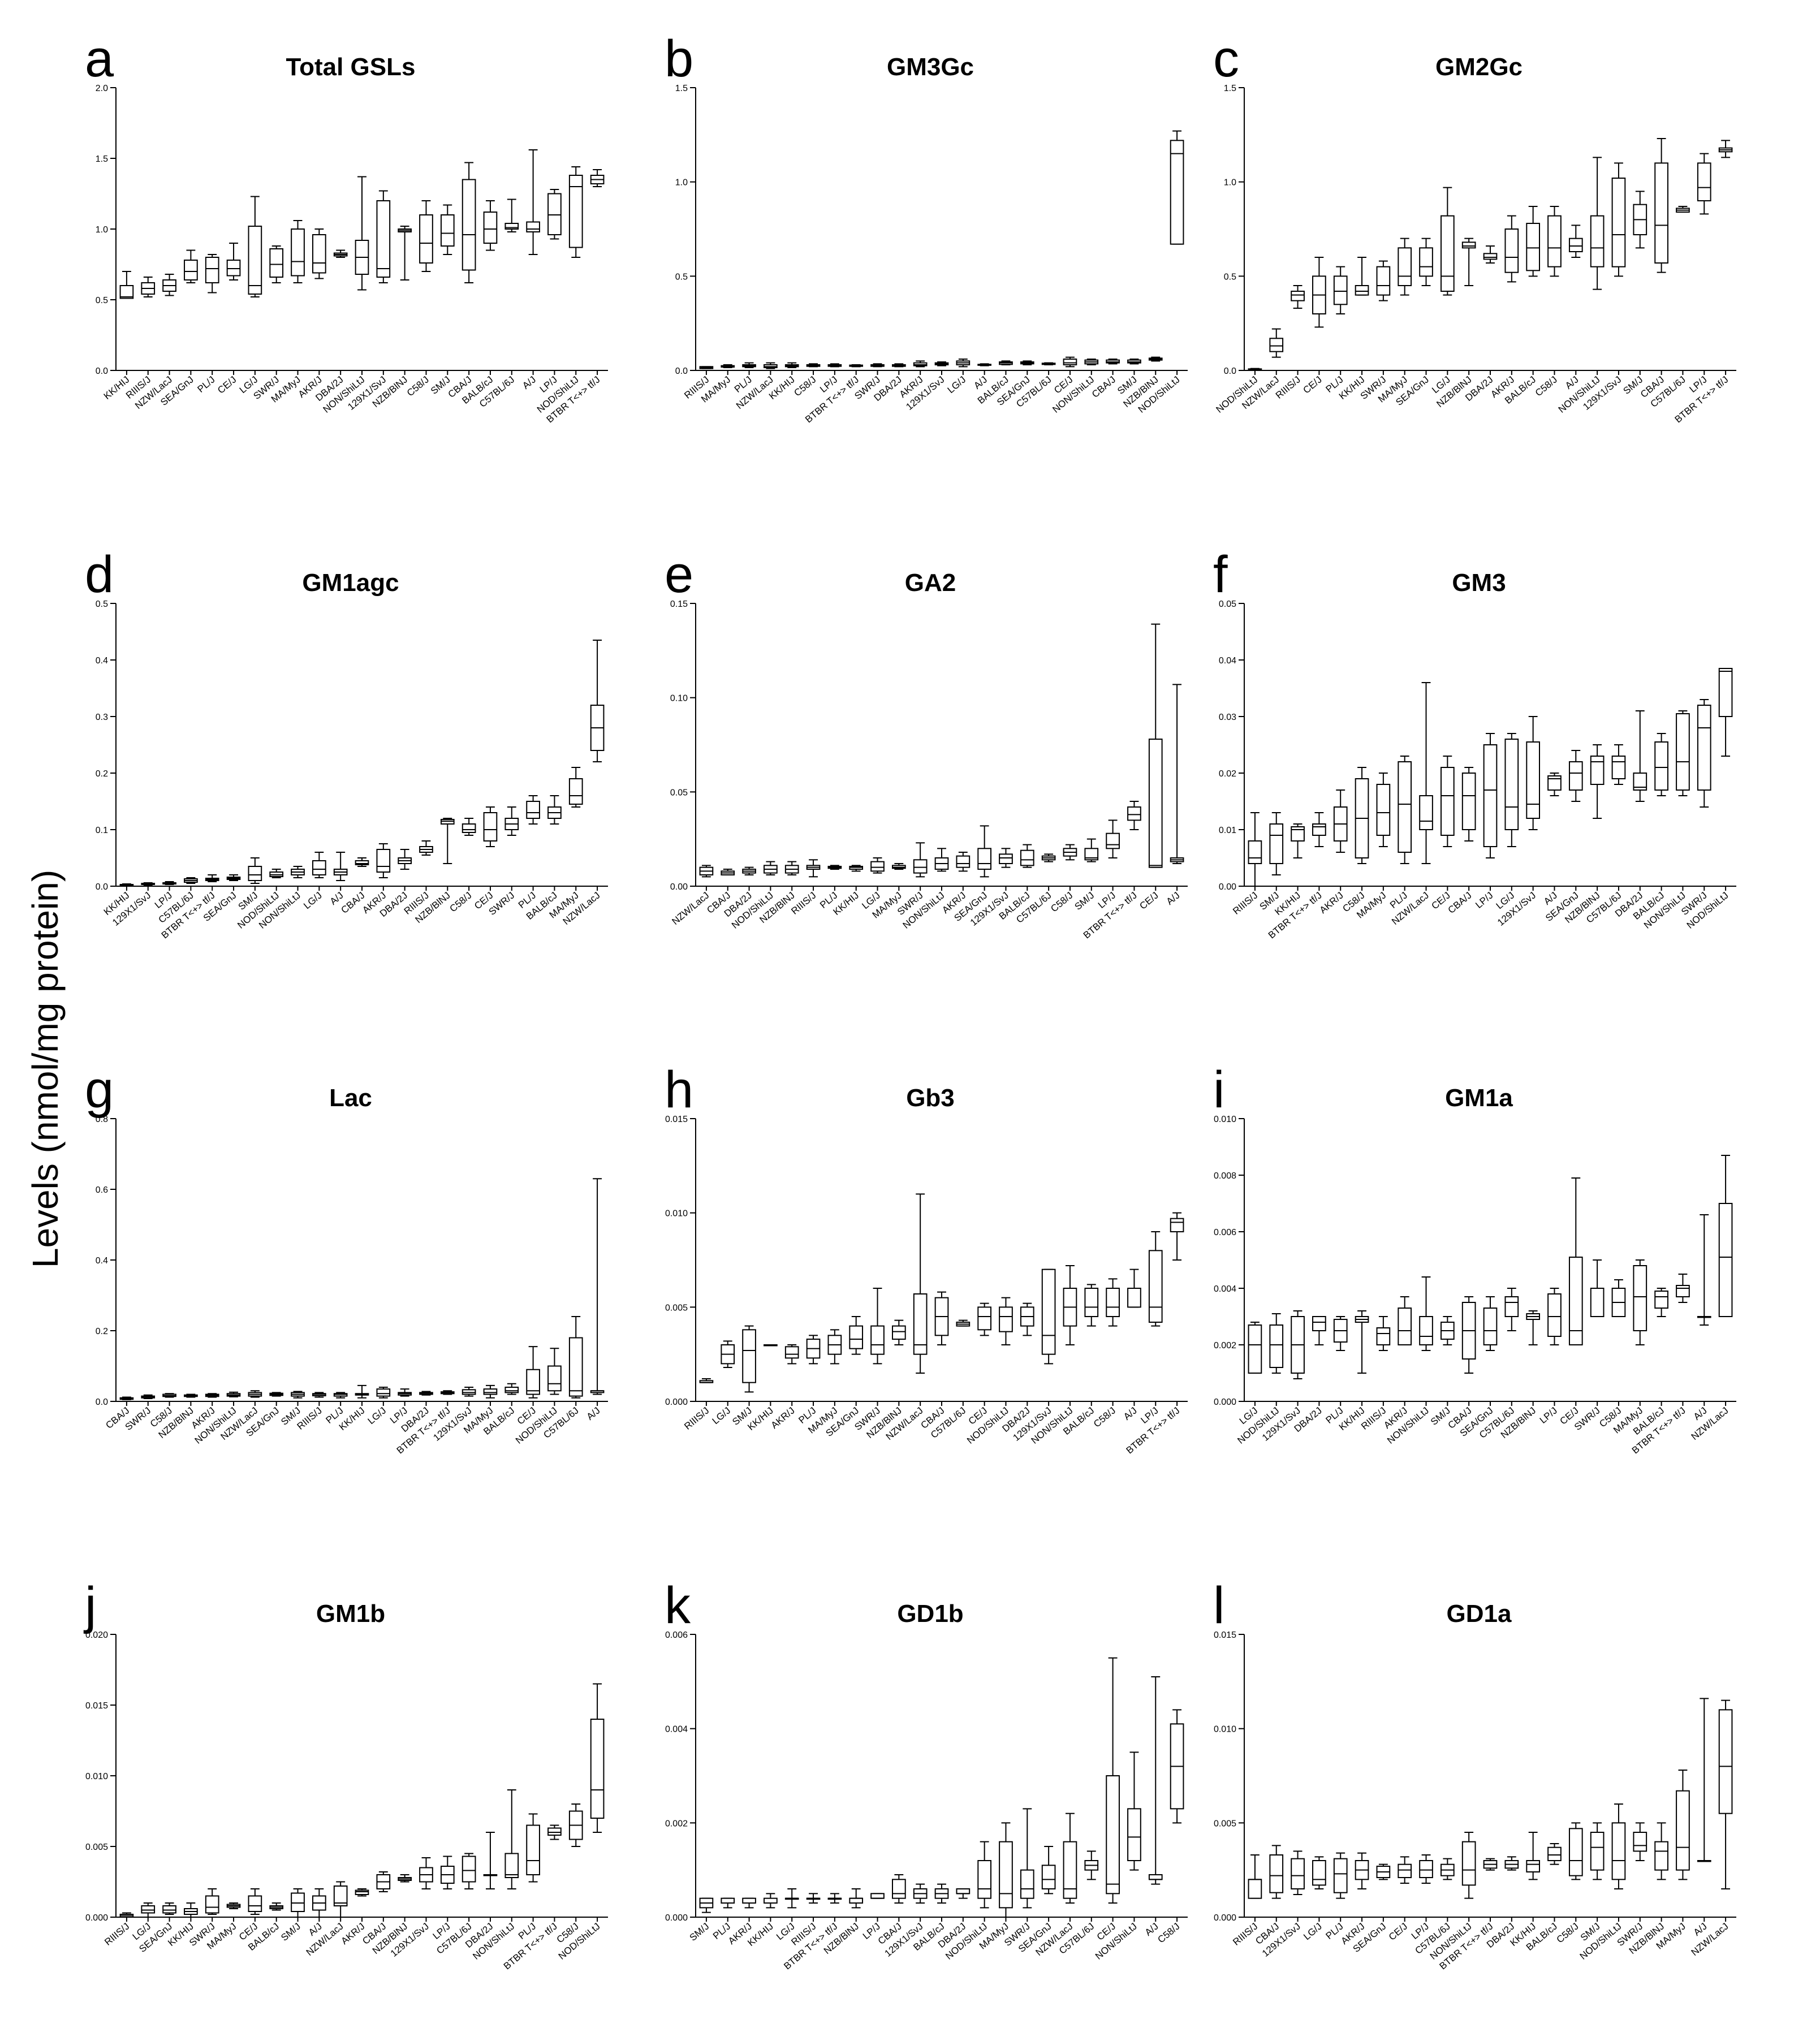 This screenshot has height=2041, width=1820. I want to click on panel-title: GM3Gc, so click(930, 67).